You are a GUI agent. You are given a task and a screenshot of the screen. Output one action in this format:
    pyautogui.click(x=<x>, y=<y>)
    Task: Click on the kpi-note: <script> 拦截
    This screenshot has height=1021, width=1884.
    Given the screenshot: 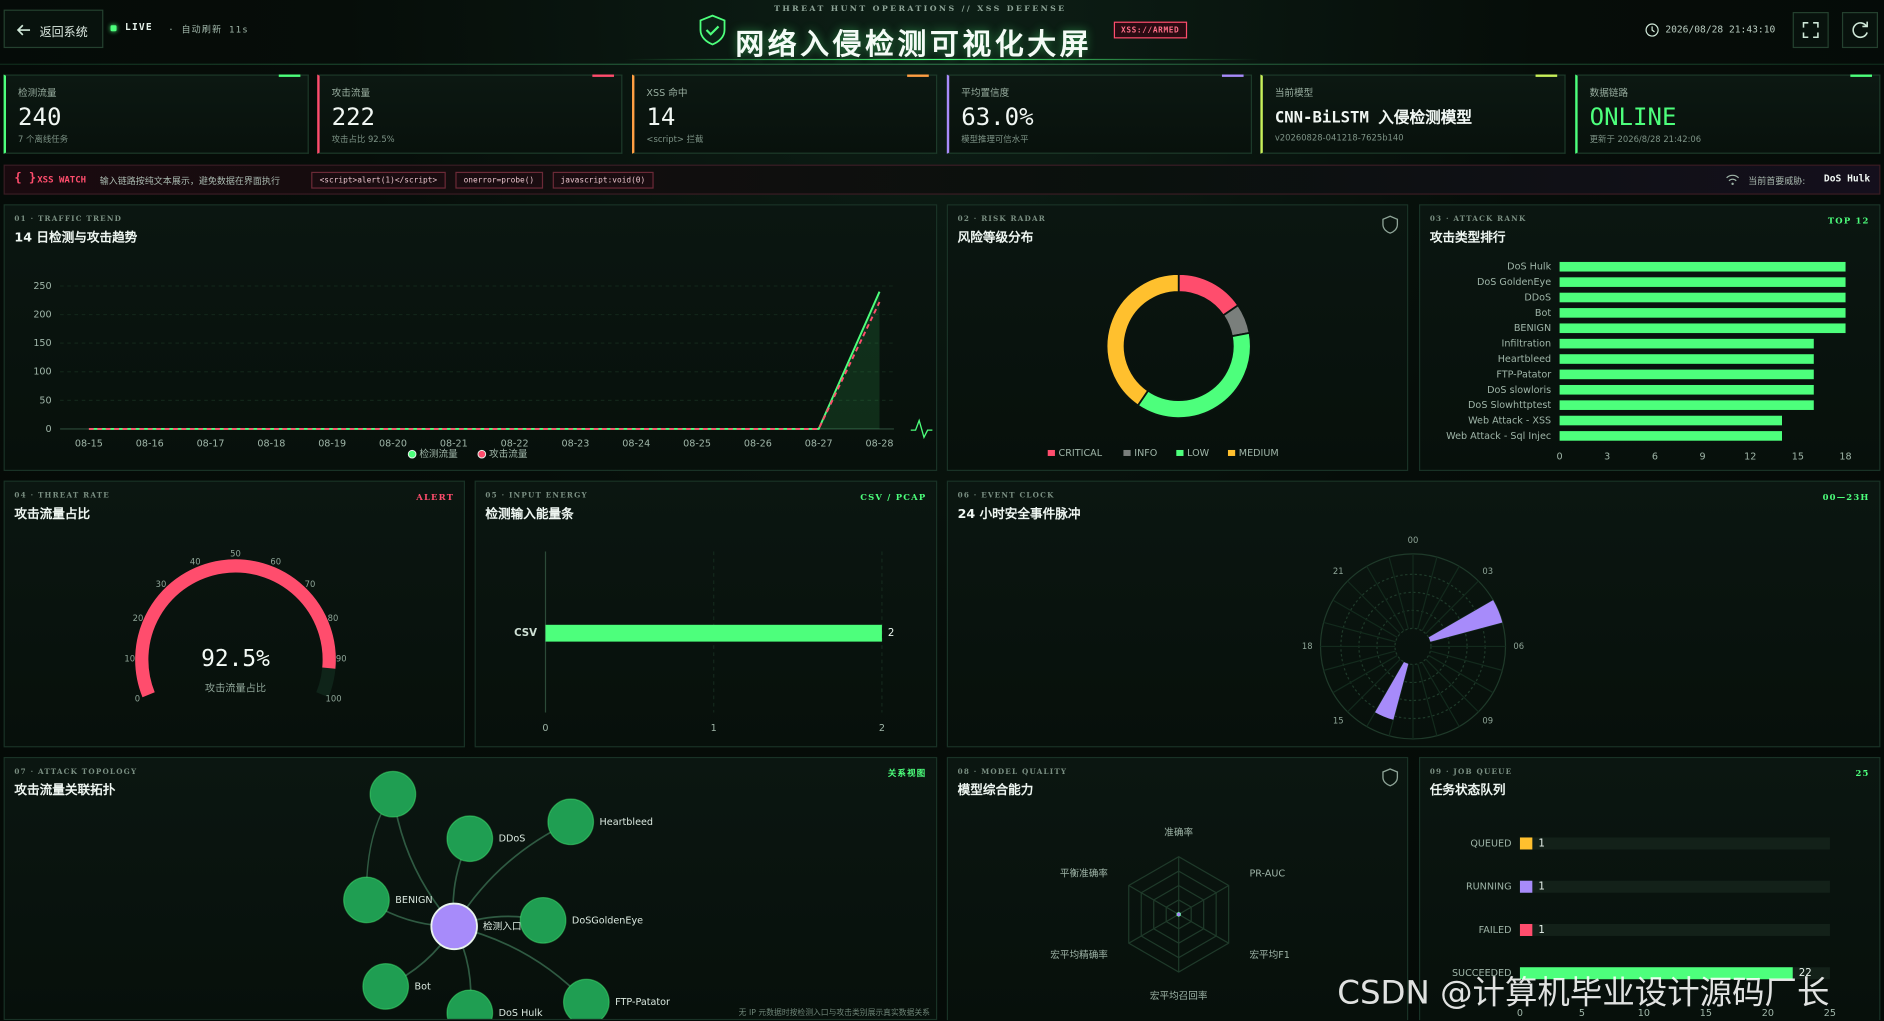 What is the action you would take?
    pyautogui.click(x=675, y=139)
    